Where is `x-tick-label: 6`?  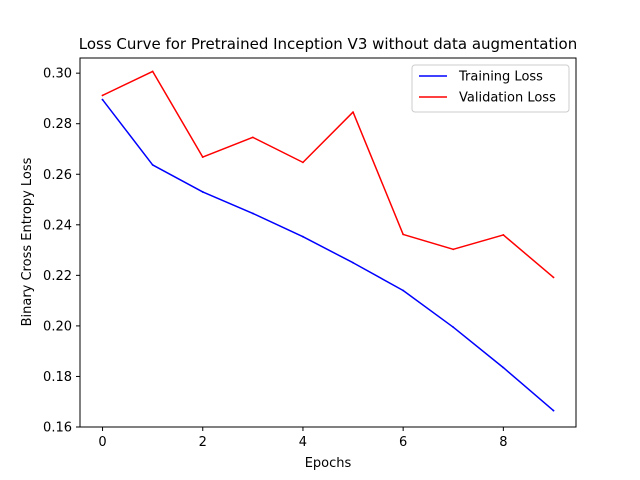 x-tick-label: 6 is located at coordinates (403, 442).